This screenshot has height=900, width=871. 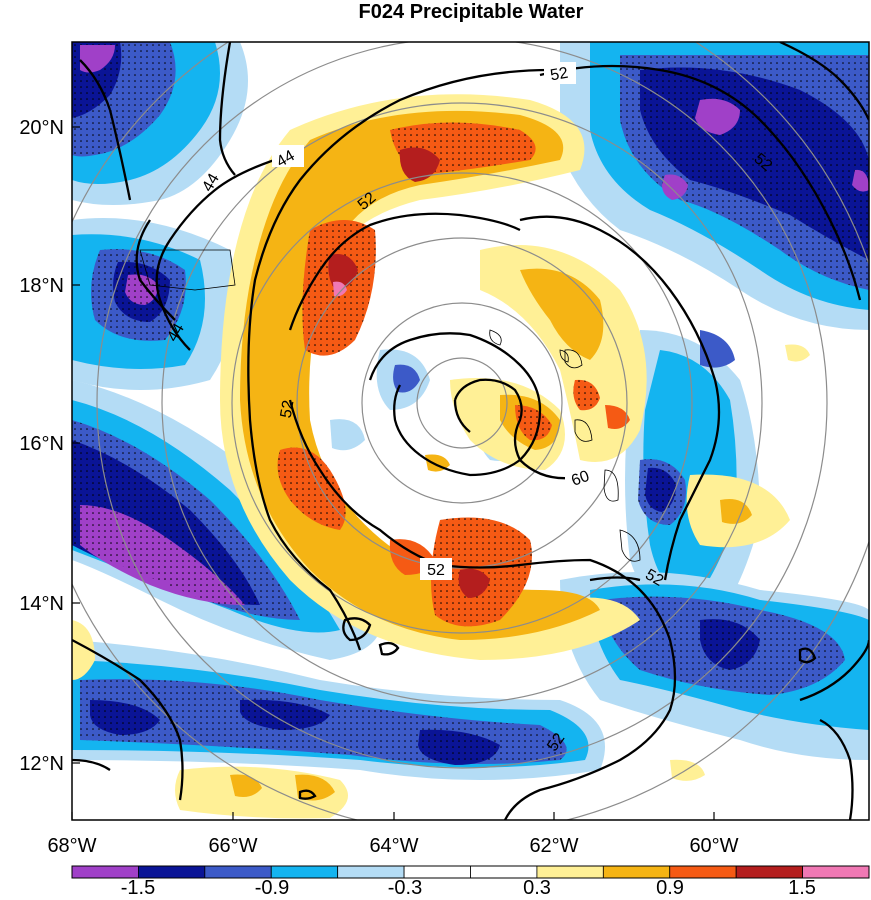 I want to click on lon-label-66w: 66°W, so click(x=232, y=846).